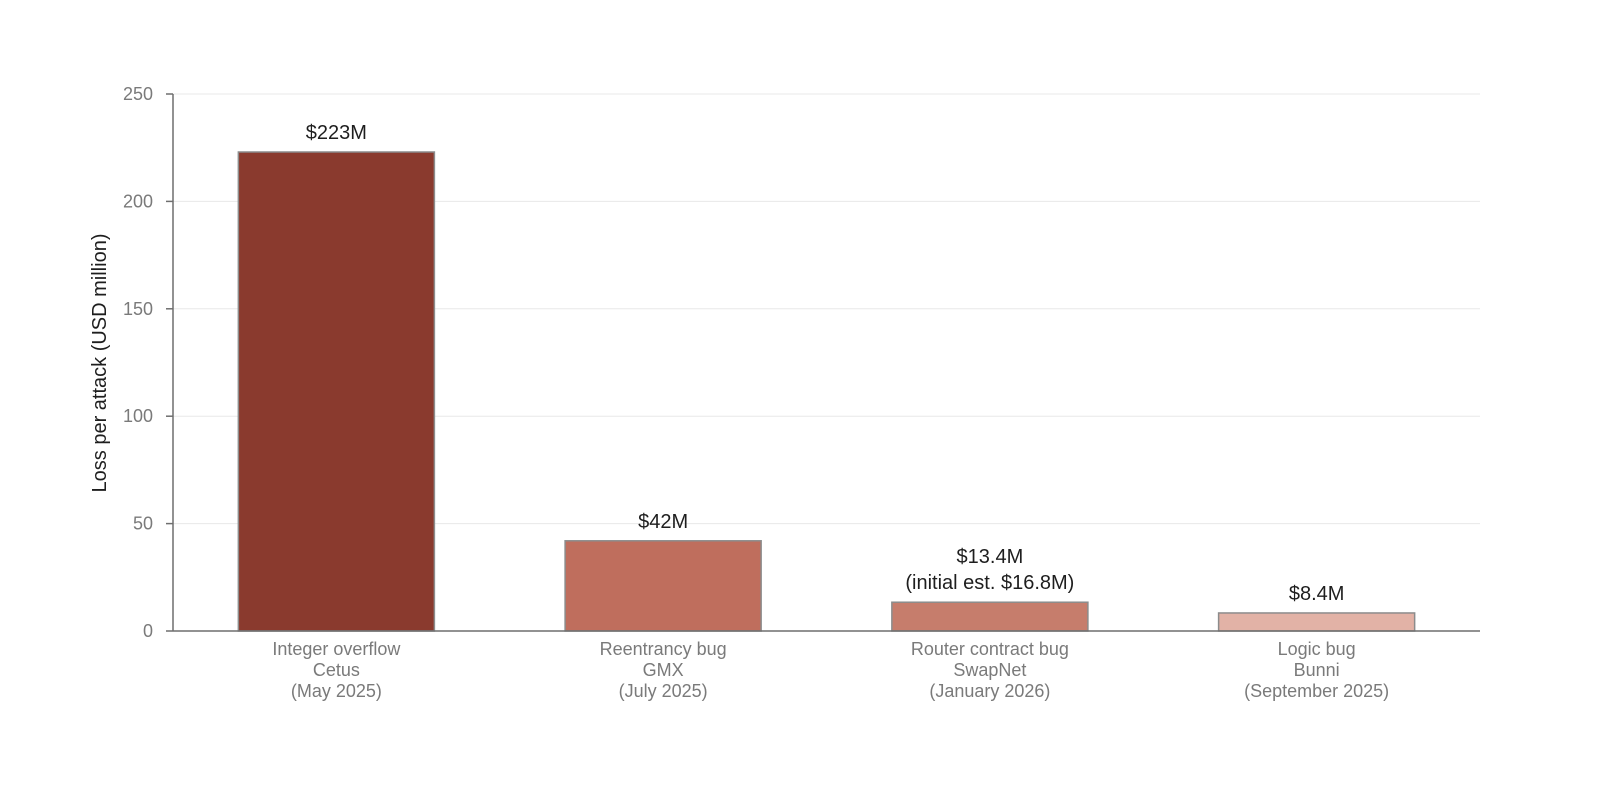  I want to click on x-category-label-line: (July 2025), so click(663, 691).